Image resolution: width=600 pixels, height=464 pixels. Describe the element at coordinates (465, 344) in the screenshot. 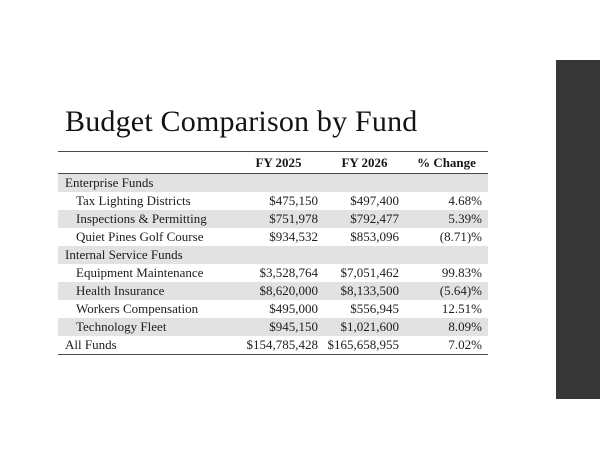

I see `change-value: 7.02%` at that location.